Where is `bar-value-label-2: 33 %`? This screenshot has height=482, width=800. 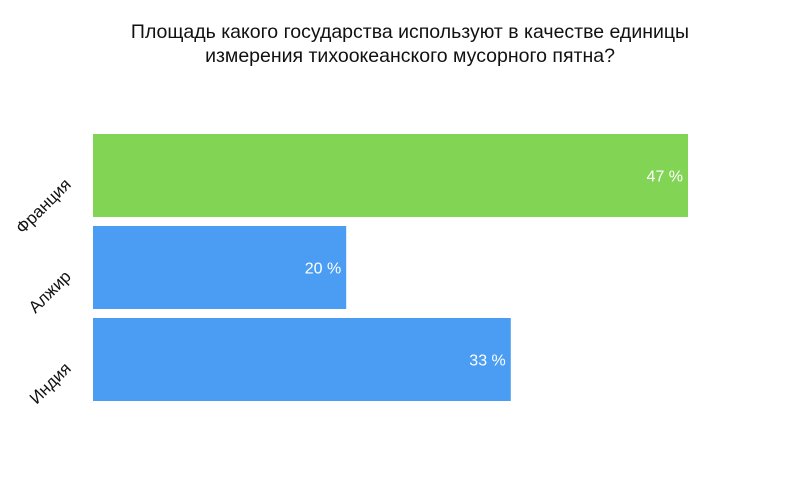
bar-value-label-2: 33 % is located at coordinates (487, 361).